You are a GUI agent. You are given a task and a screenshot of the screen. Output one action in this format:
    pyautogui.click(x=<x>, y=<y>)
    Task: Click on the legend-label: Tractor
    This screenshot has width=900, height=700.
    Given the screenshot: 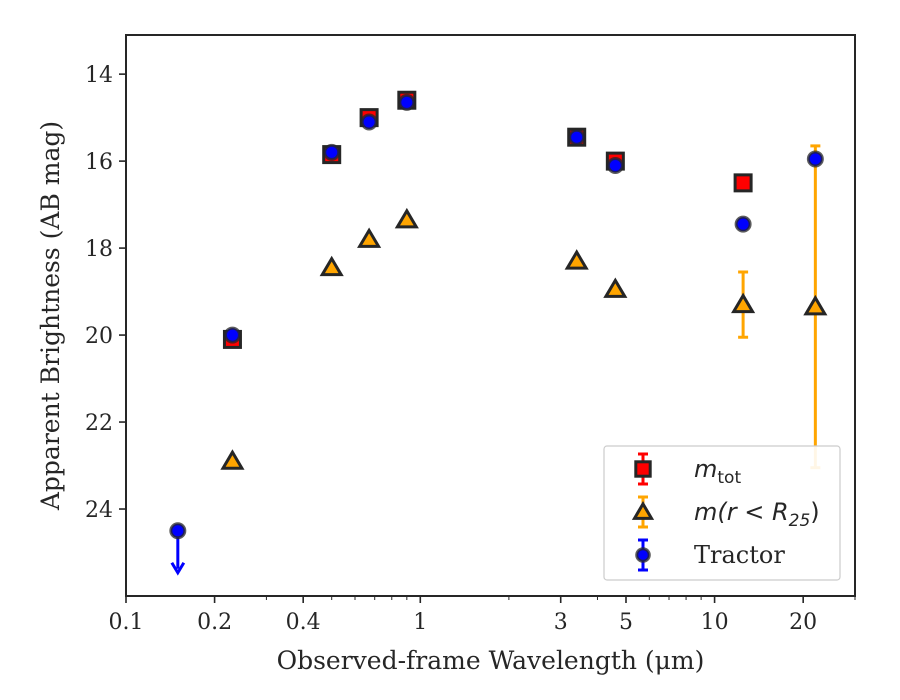 What is the action you would take?
    pyautogui.click(x=739, y=555)
    